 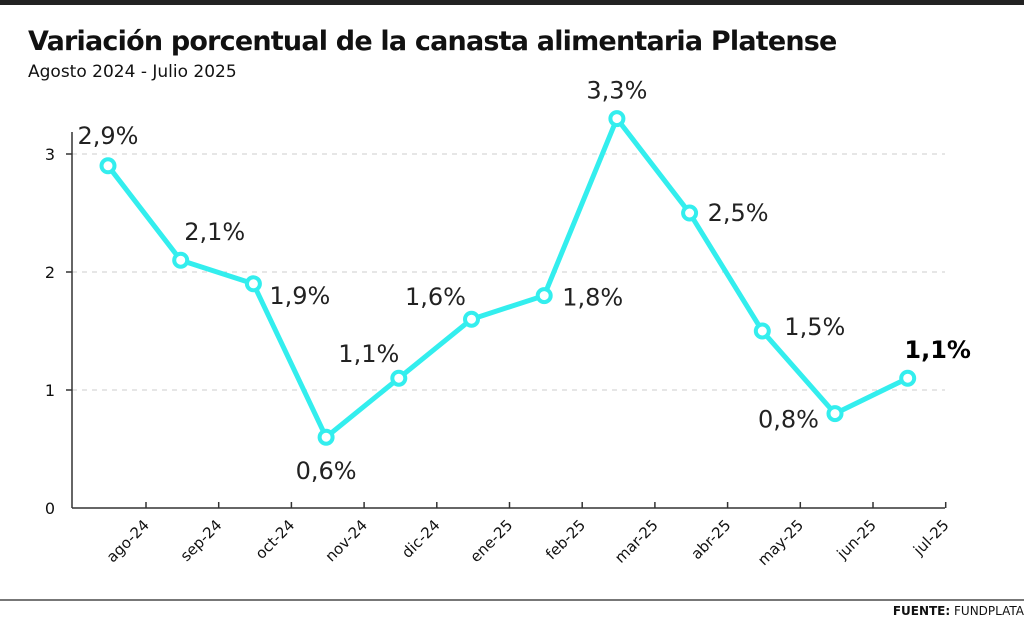 I want to click on y-tick-label: 2, so click(x=50, y=272).